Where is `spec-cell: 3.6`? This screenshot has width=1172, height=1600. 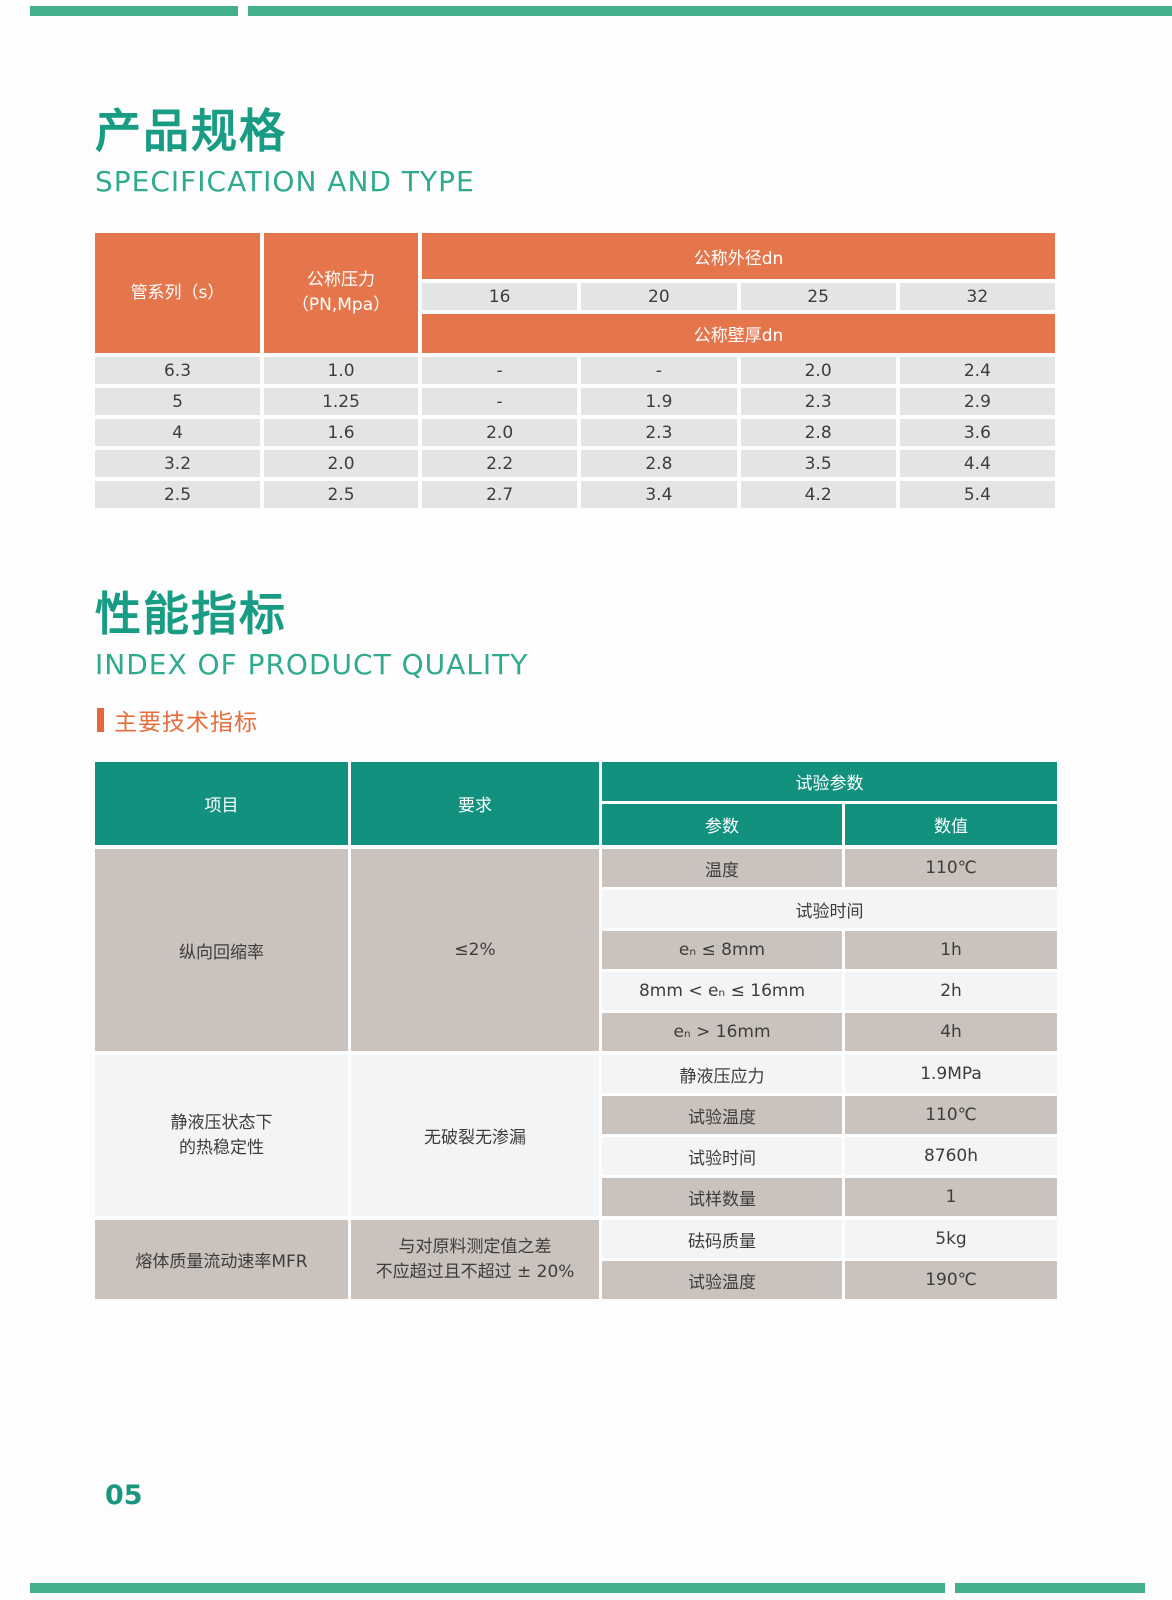
spec-cell: 3.6 is located at coordinates (977, 432).